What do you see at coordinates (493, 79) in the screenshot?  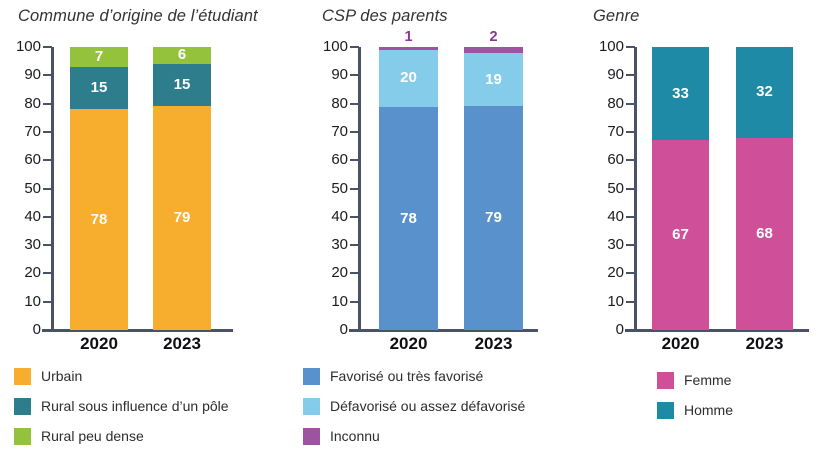 I see `bar-value-label: 19` at bounding box center [493, 79].